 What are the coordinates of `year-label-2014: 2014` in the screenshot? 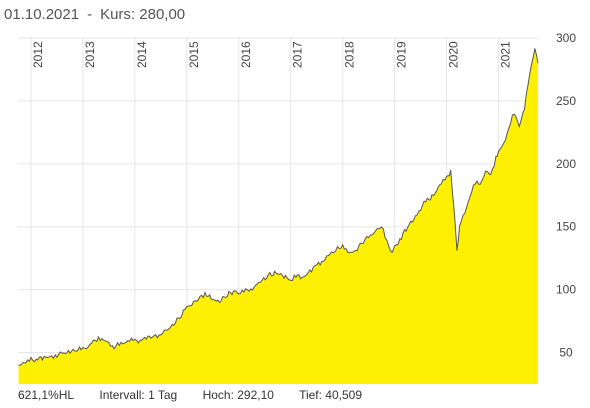 It's located at (142, 54).